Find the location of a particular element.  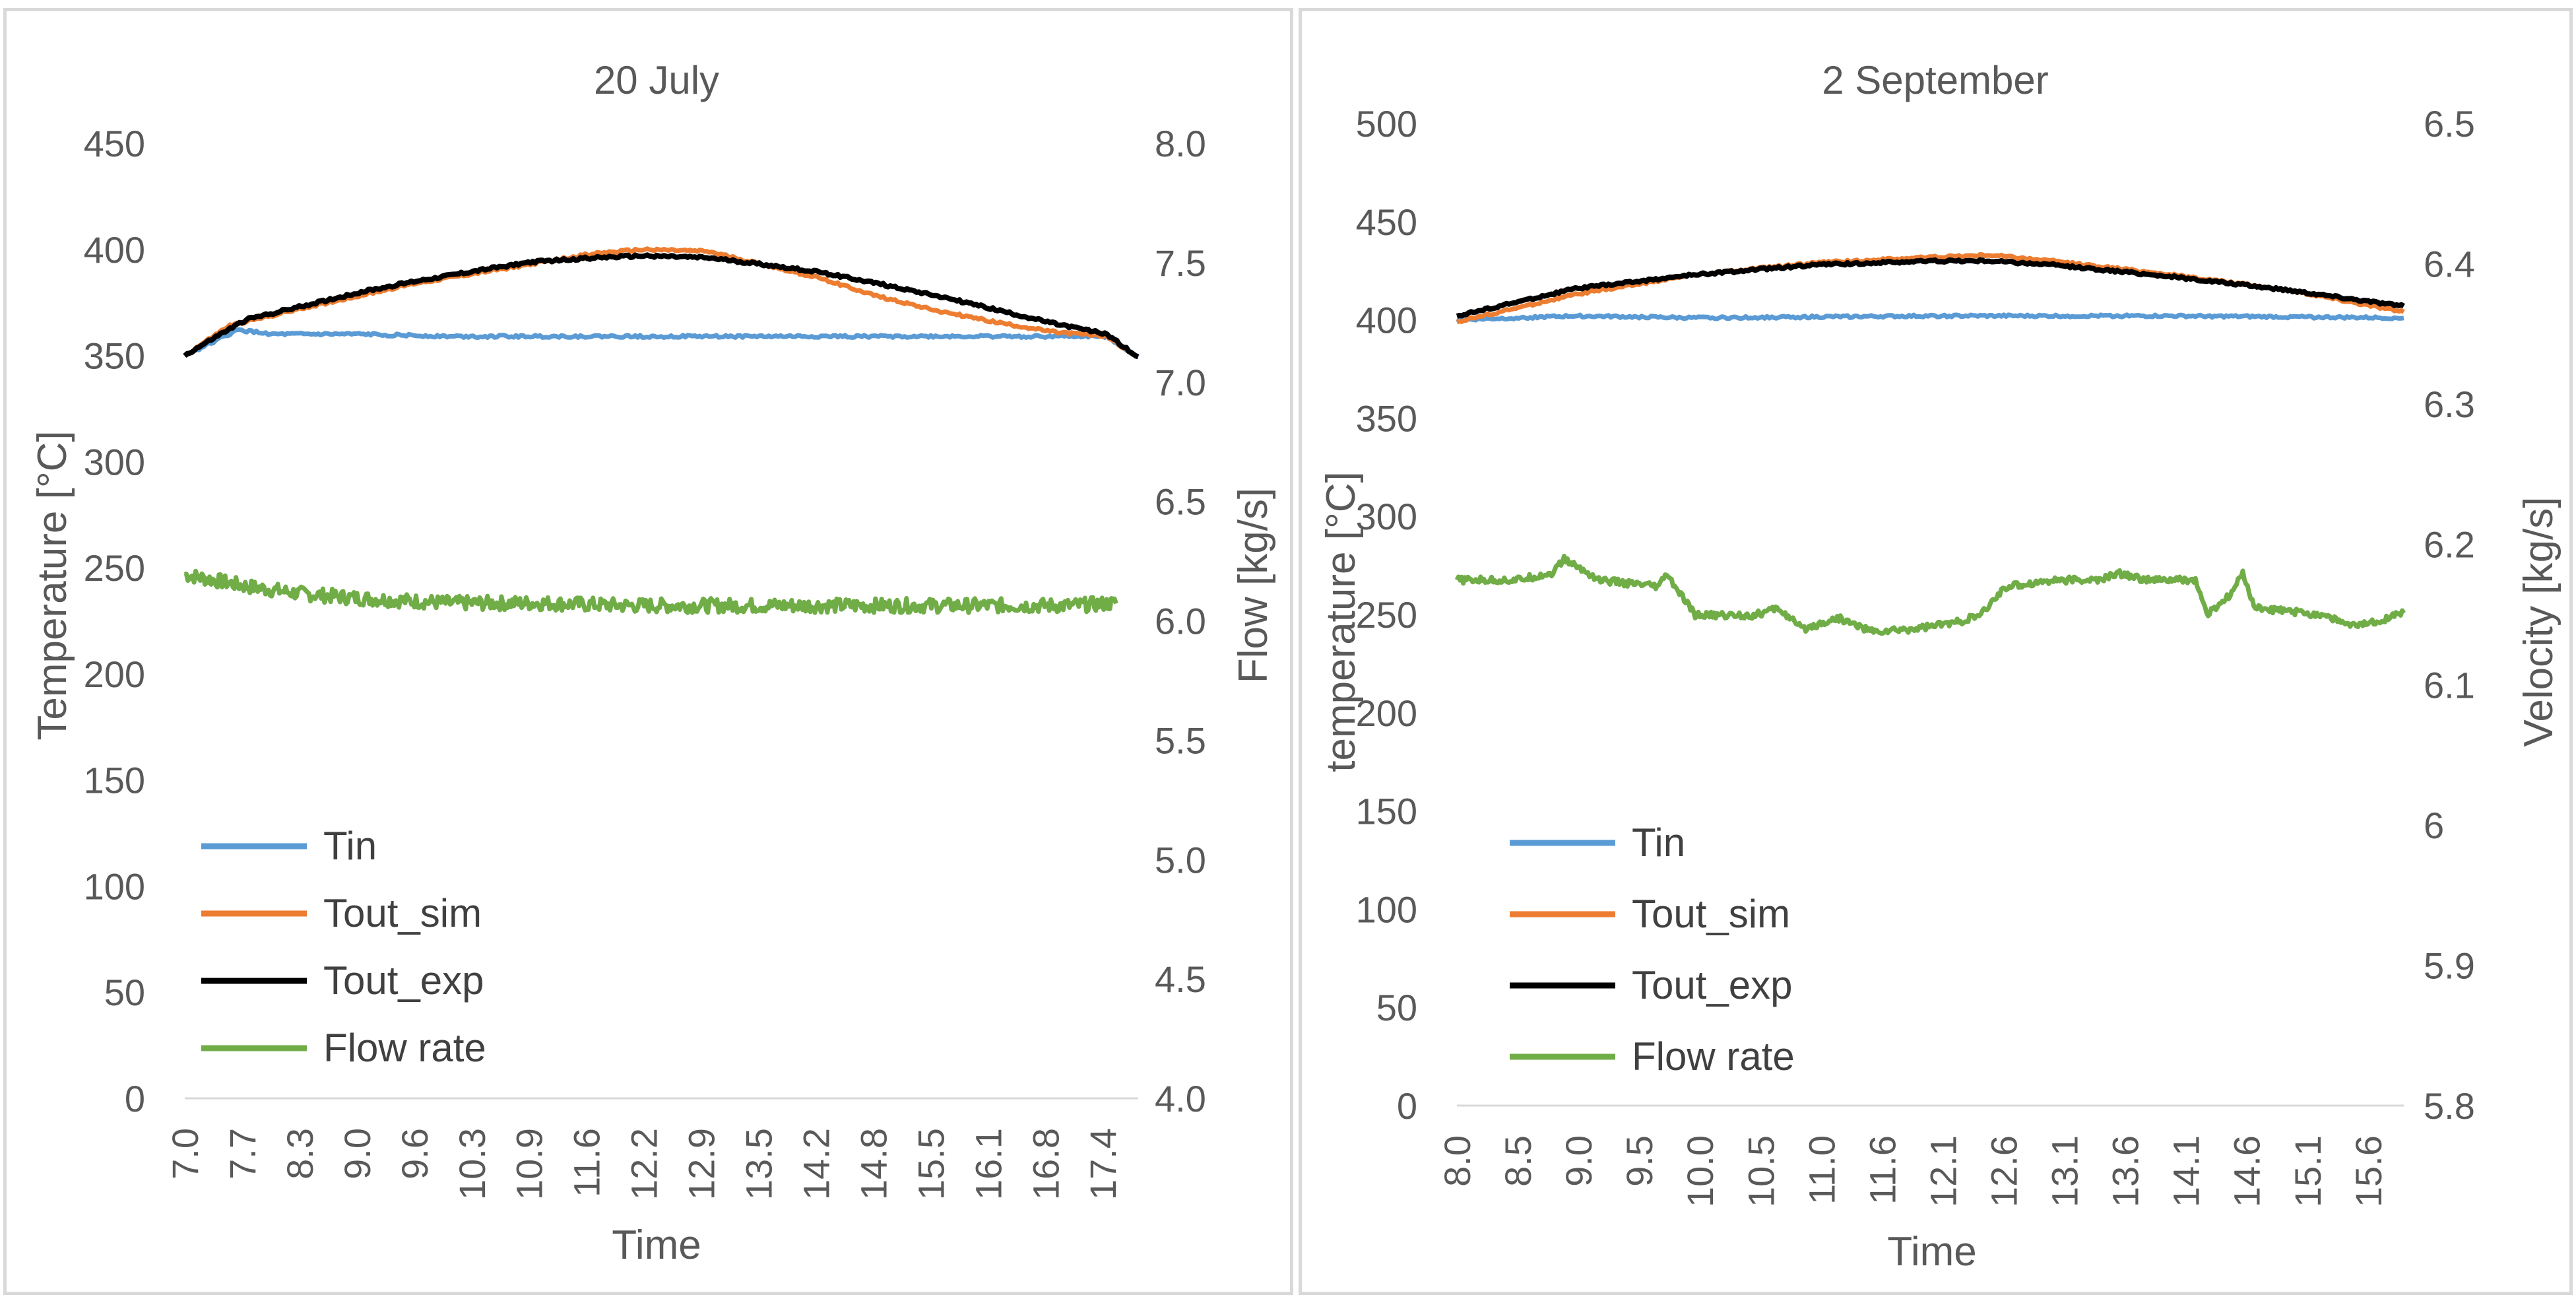

y2-tick-label: 4.0 is located at coordinates (1180, 1098).